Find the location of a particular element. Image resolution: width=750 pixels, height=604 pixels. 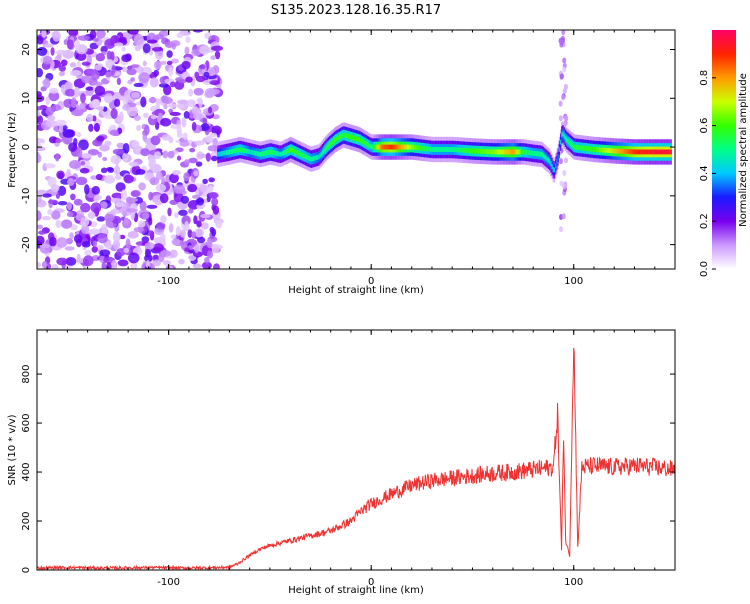

snr-x-tick-label: 100 is located at coordinates (573, 582).